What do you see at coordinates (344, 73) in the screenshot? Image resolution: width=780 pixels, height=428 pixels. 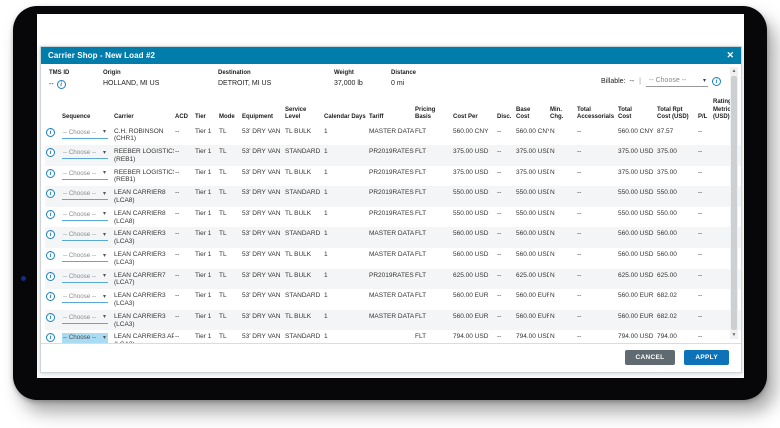 I see `field-label: Weight` at bounding box center [344, 73].